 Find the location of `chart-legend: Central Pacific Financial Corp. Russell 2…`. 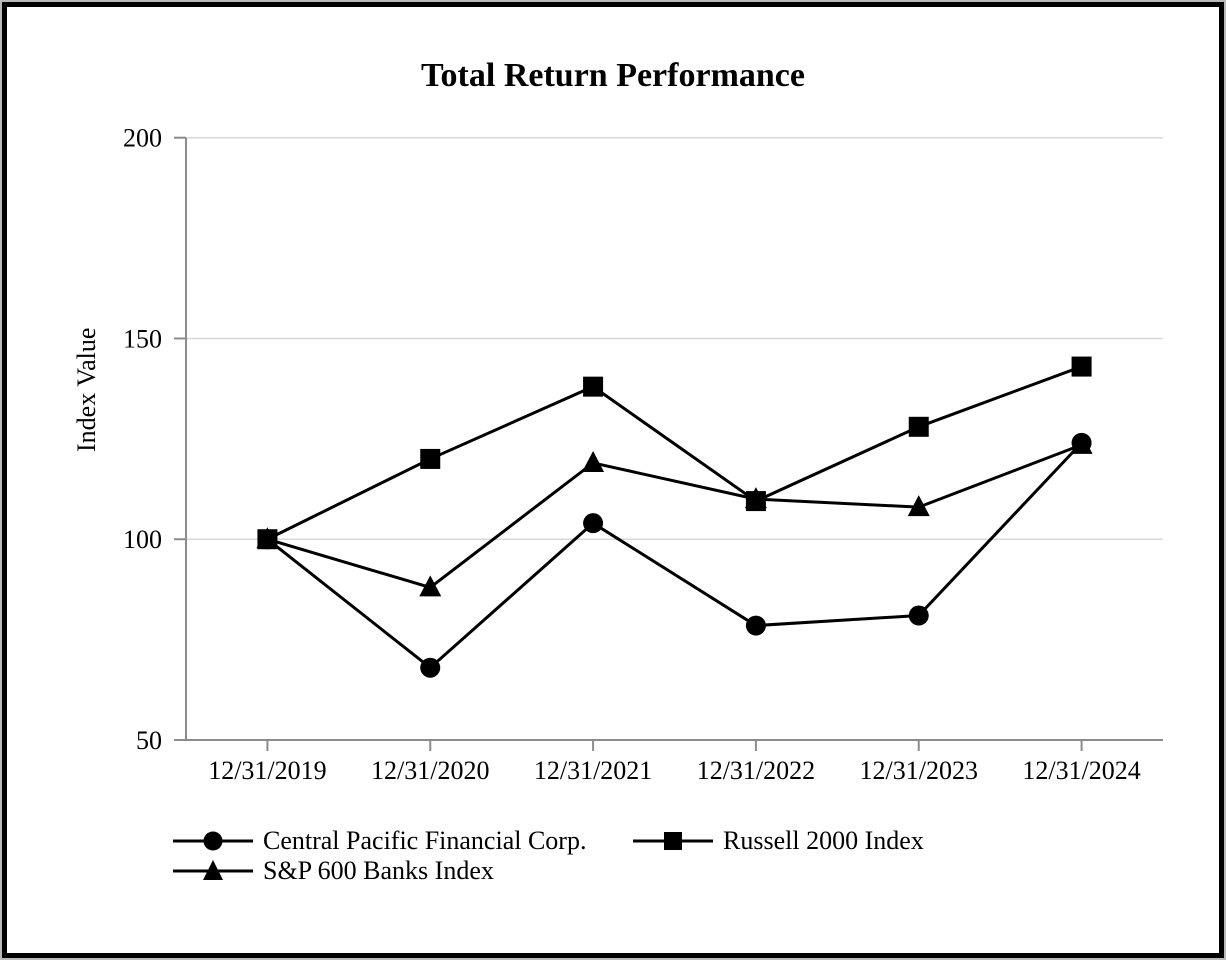

chart-legend: Central Pacific Financial Corp. Russell 2… is located at coordinates (548, 856).